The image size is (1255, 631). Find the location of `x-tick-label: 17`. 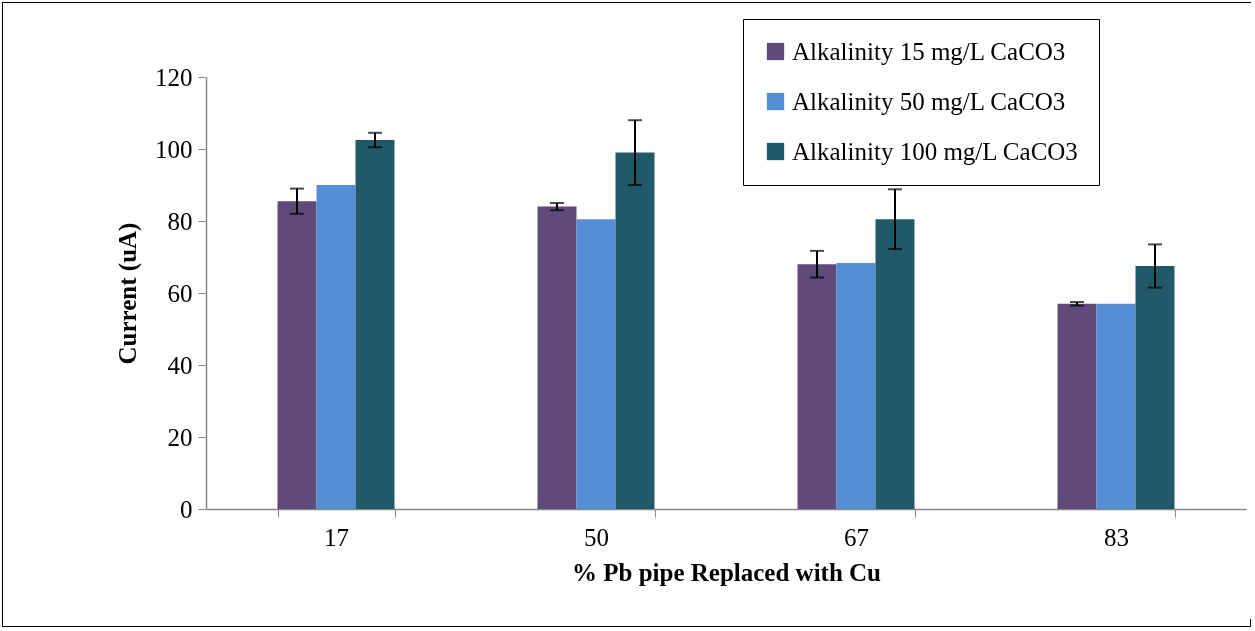

x-tick-label: 17 is located at coordinates (336, 537).